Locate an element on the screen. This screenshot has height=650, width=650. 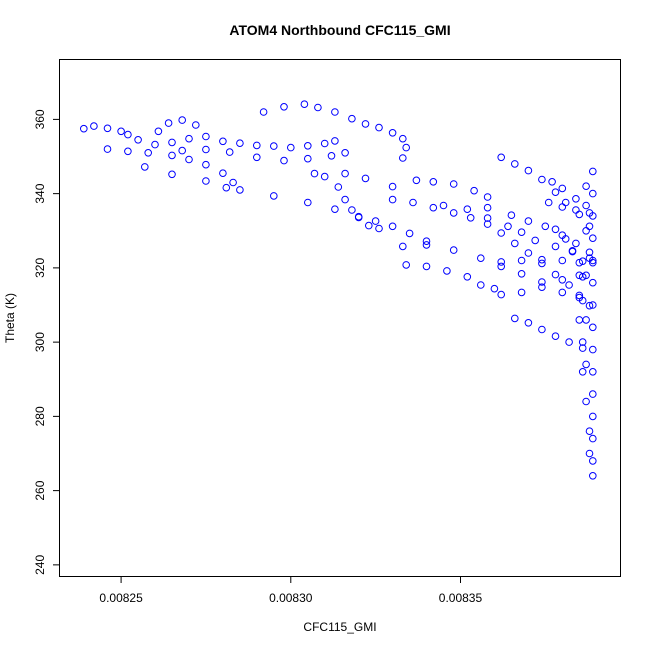
y-tick-label: 340 is located at coordinates (40, 193).